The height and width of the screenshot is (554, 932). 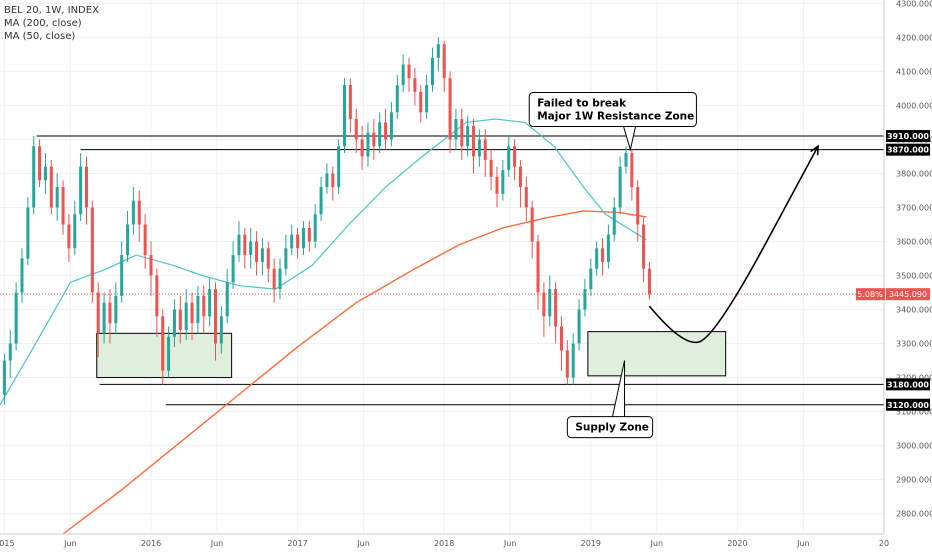 I want to click on x-tick-label: 2019, so click(x=591, y=543).